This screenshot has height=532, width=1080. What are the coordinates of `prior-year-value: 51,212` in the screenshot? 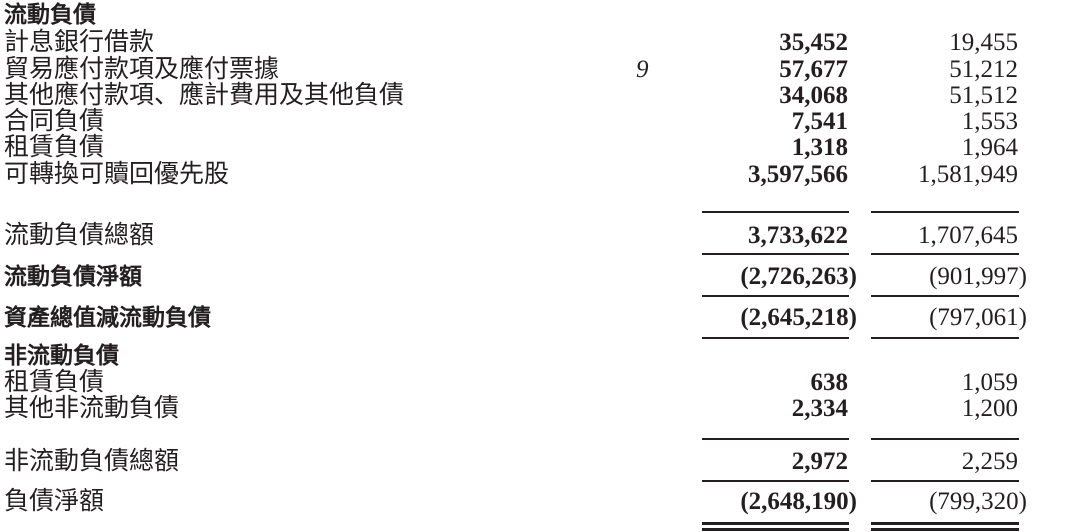 It's located at (983, 69).